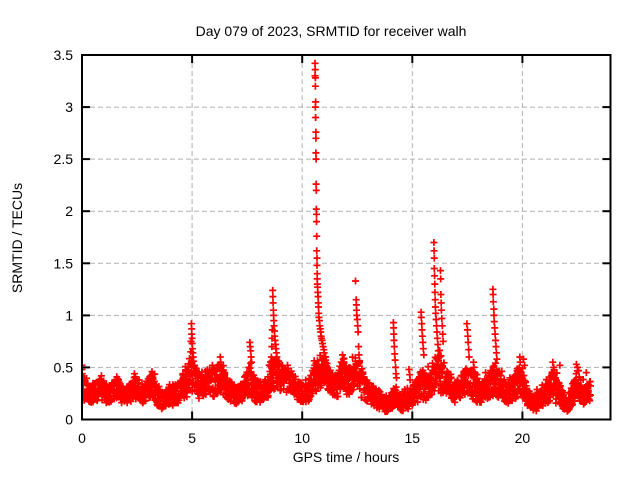 The height and width of the screenshot is (480, 640). What do you see at coordinates (523, 438) in the screenshot?
I see `x-tick-label: 20` at bounding box center [523, 438].